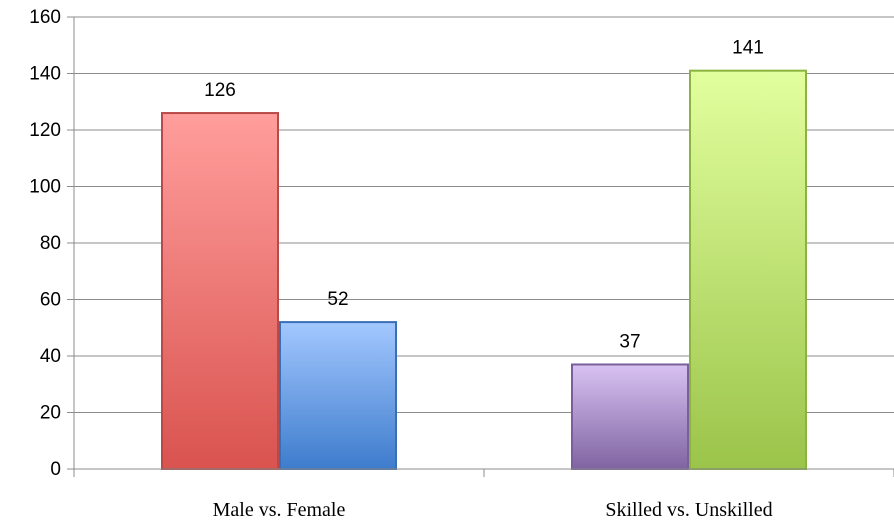 The image size is (894, 525). I want to click on y-axis-ticks: 0 20 40 60 80 100 120 140 160, so click(51, 243).